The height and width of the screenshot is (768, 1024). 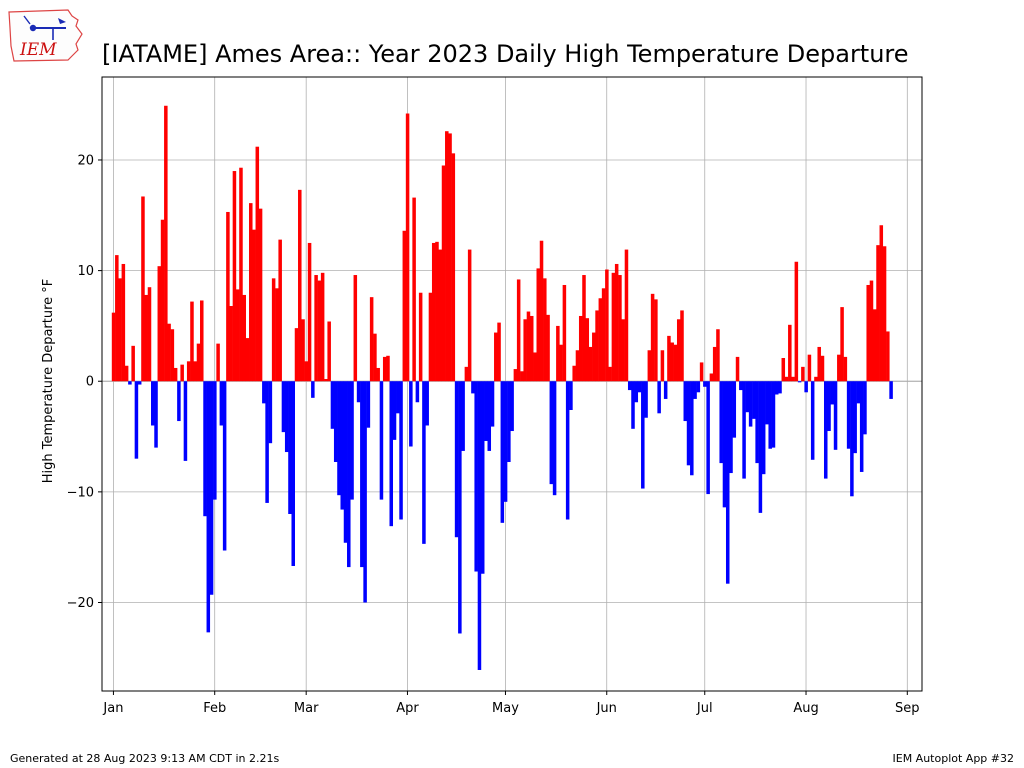 I want to click on iem-logo: IEM, so click(x=45, y=35).